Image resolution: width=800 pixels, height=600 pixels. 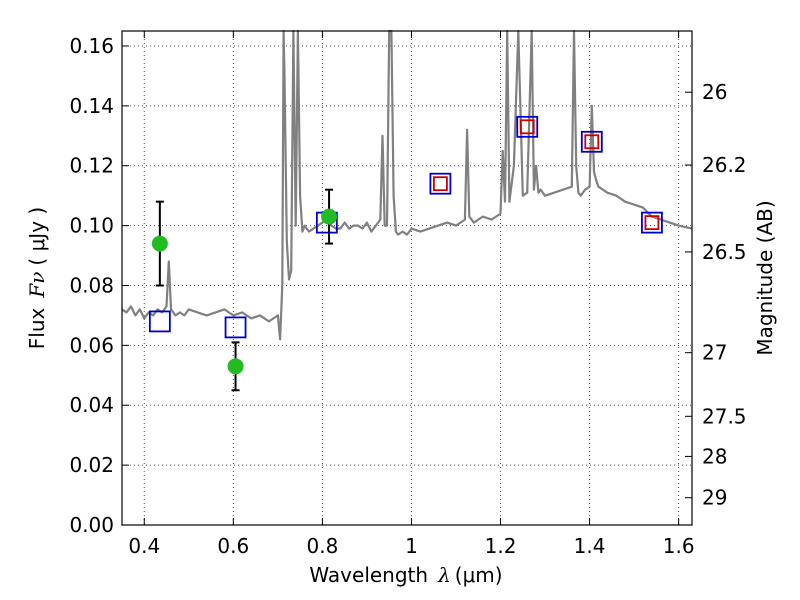 What do you see at coordinates (91, 285) in the screenshot?
I see `y-tick-label: 0.08` at bounding box center [91, 285].